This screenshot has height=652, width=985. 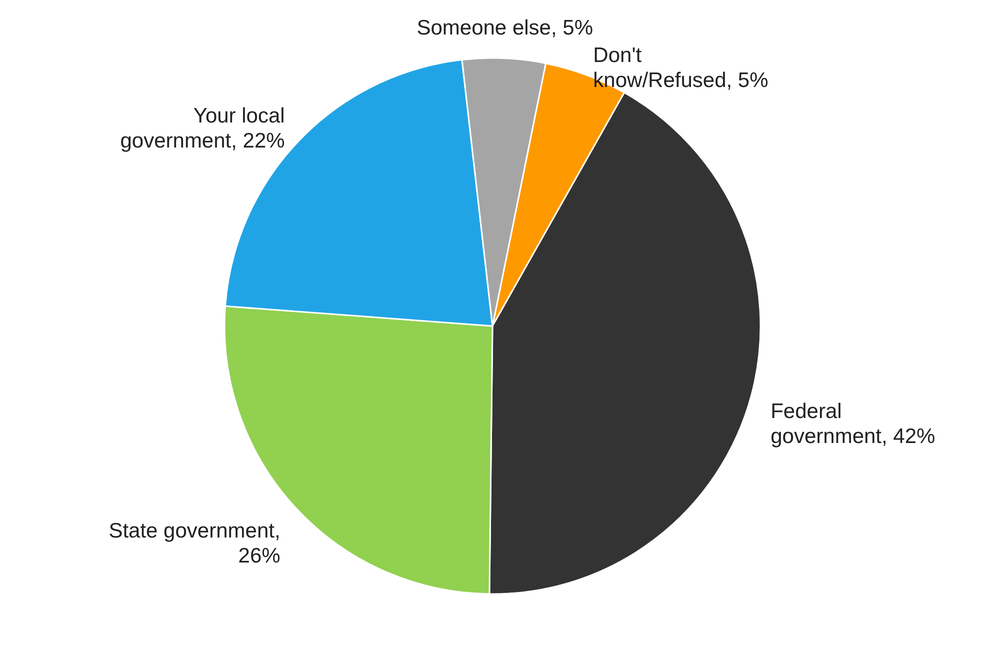 What do you see at coordinates (202, 128) in the screenshot?
I see `slice-label: Your local government, 22%` at bounding box center [202, 128].